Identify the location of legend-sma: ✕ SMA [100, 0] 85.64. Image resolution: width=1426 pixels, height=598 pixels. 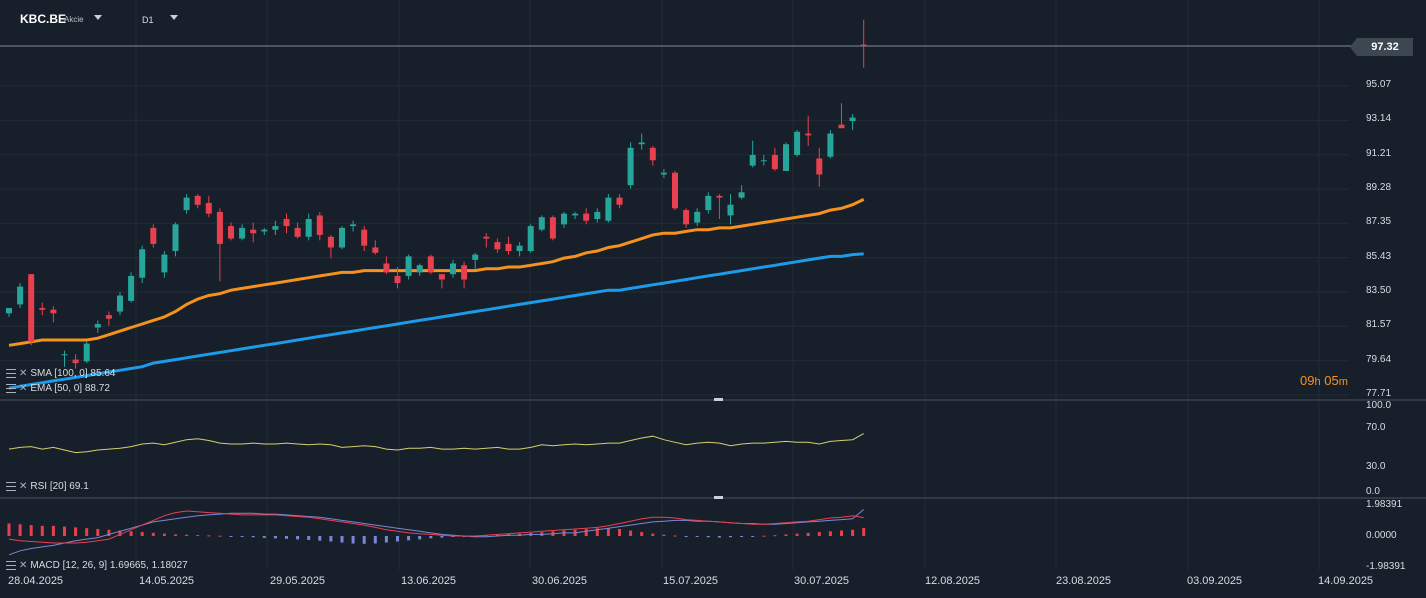
(60, 373).